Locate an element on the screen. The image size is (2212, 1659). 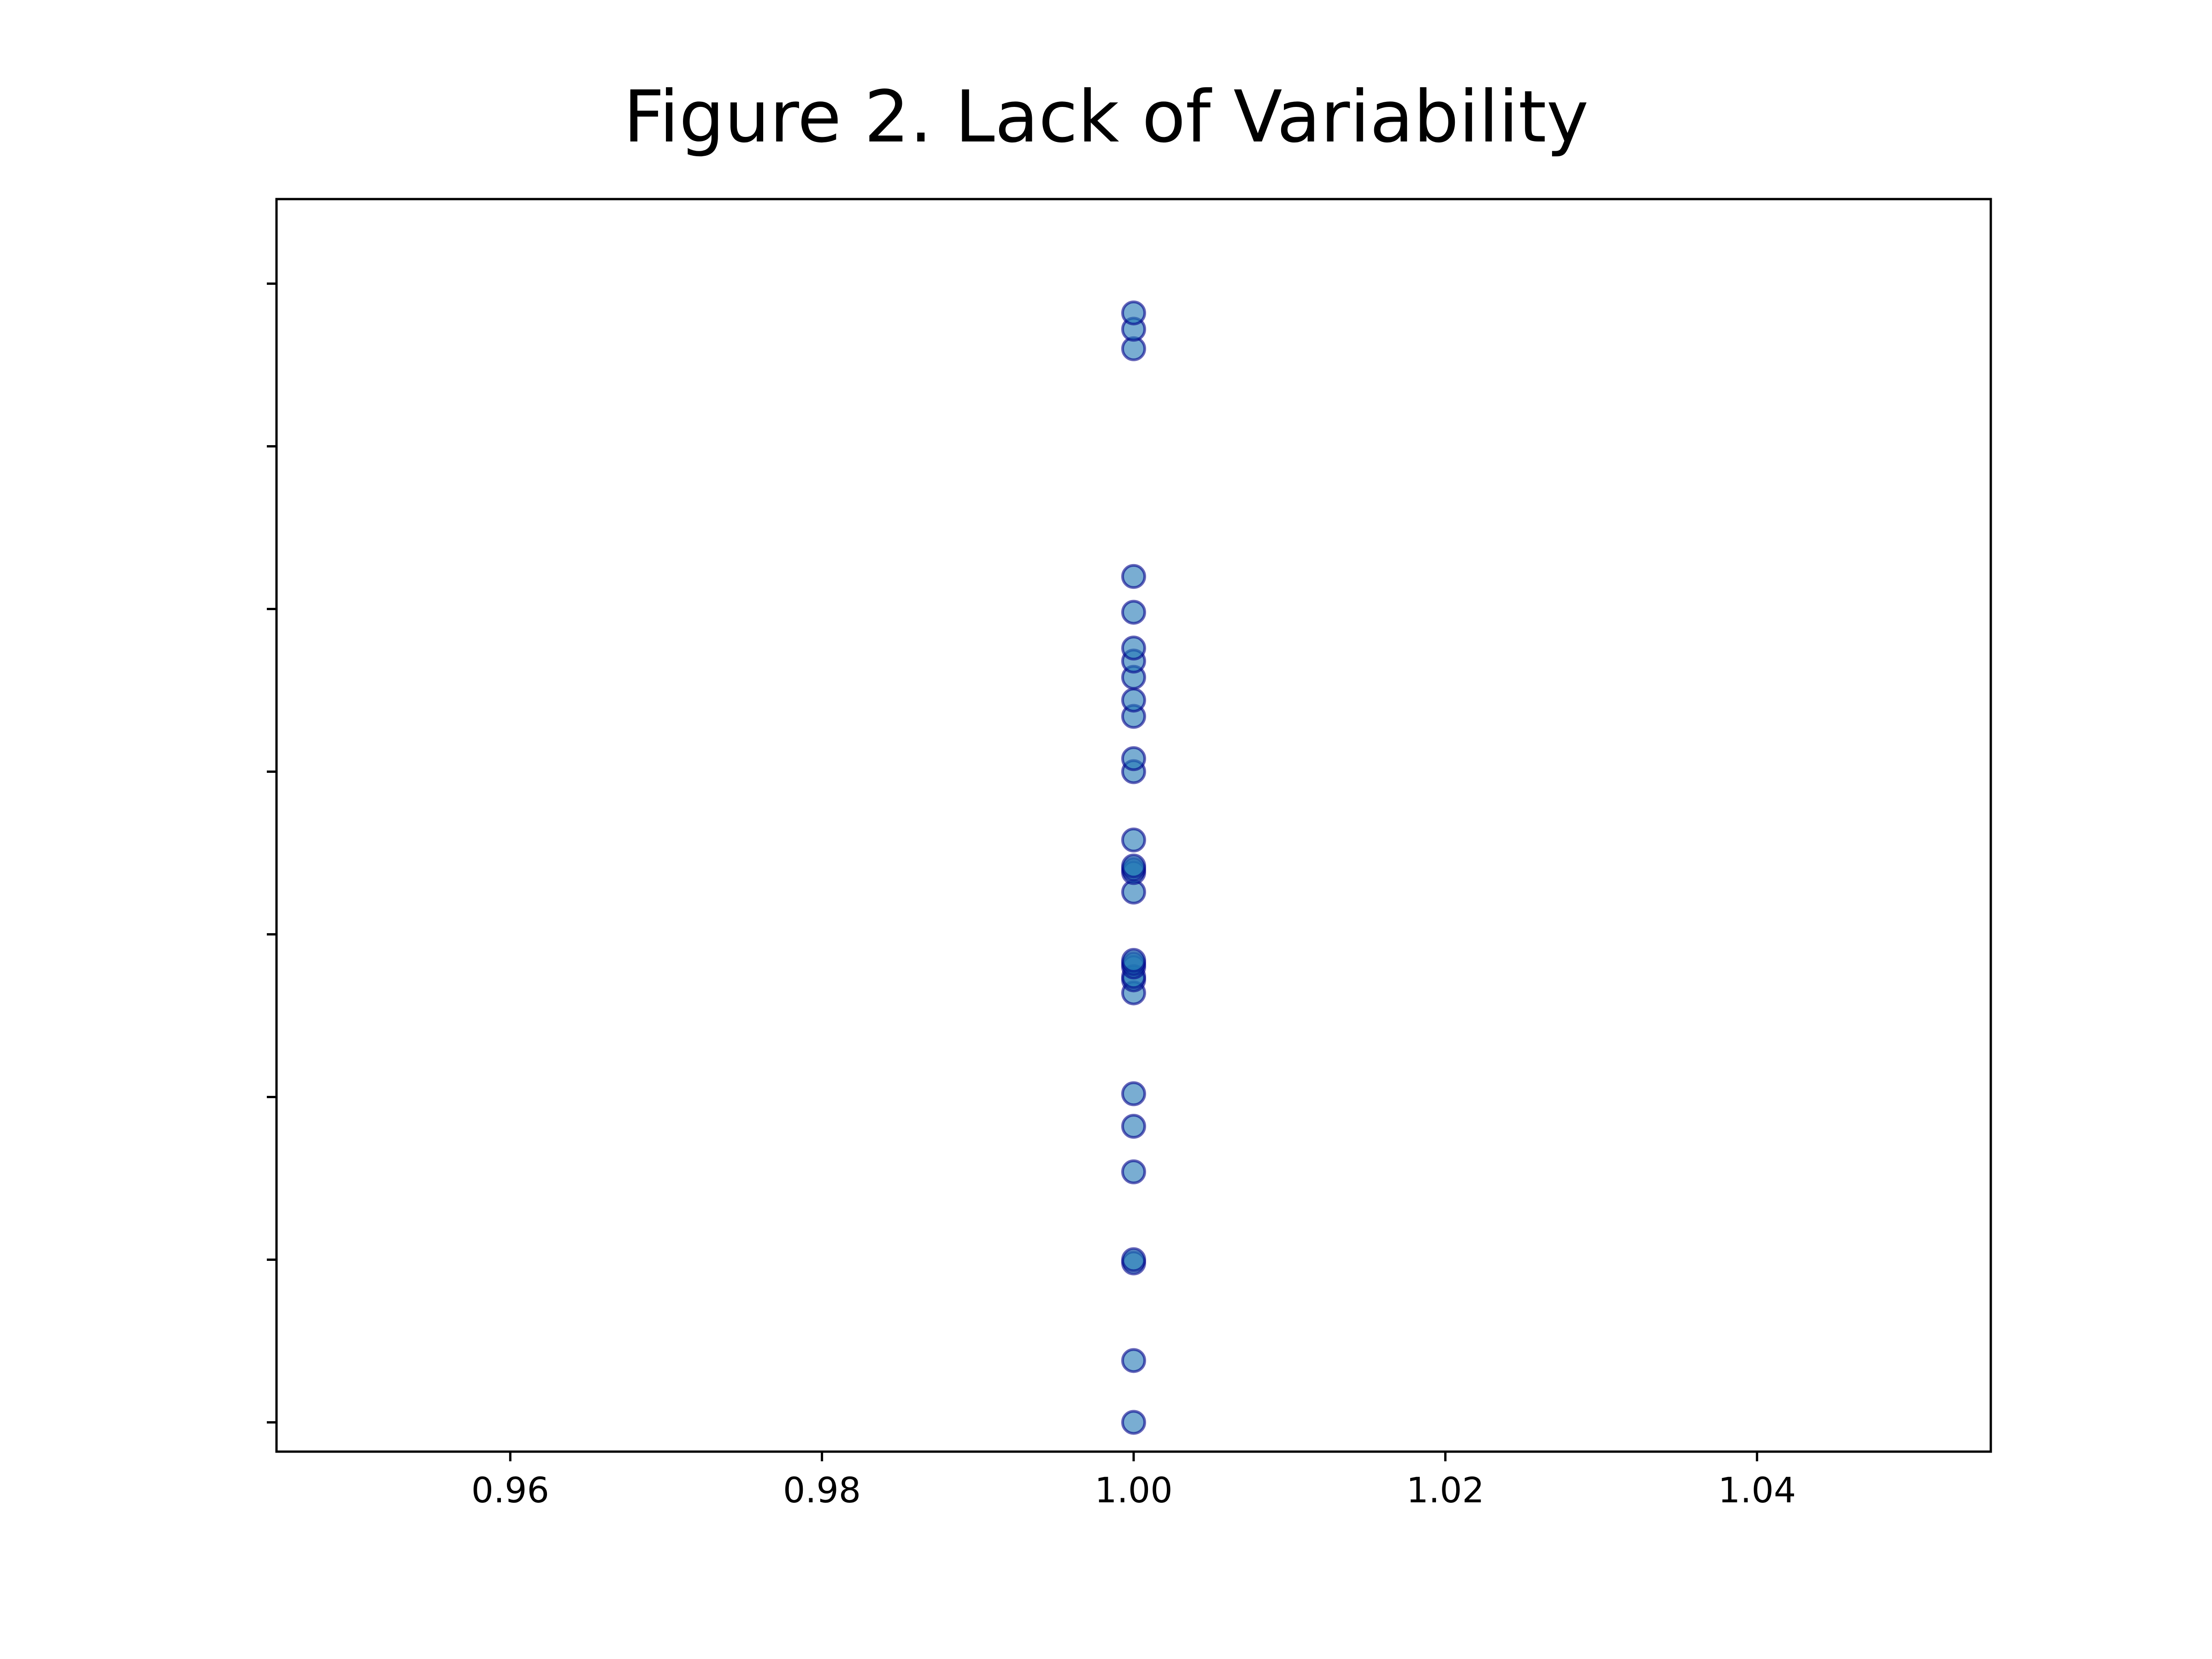
x-tick-label: 1.02 is located at coordinates (1445, 1490).